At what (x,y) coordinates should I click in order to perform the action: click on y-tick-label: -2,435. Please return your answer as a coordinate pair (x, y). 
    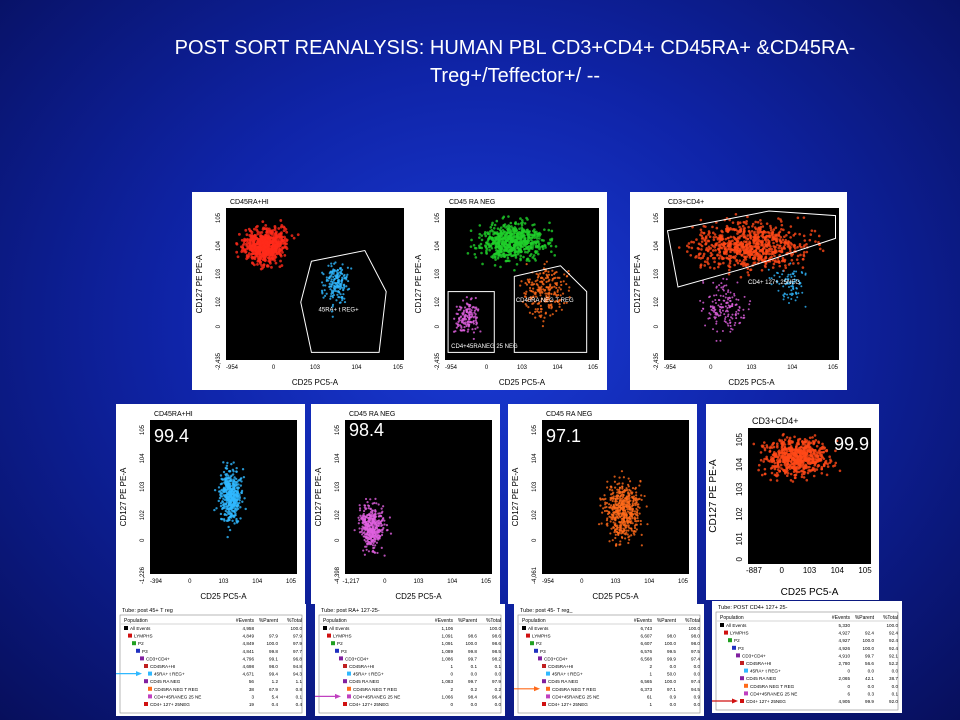
    Looking at the image, I should click on (219, 361).